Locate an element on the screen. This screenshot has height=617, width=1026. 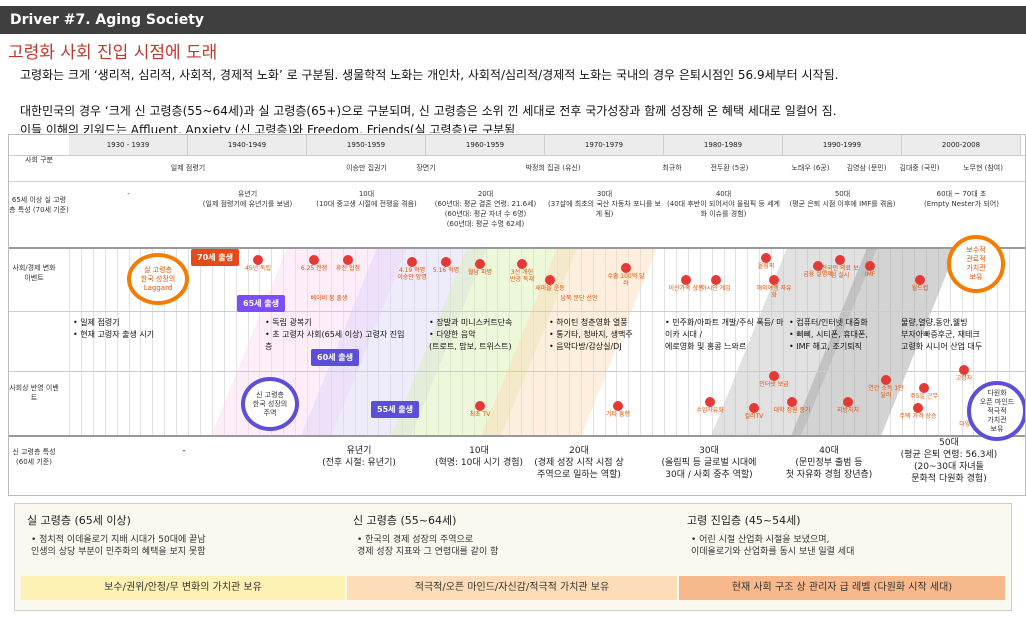
event-label: 전국민 의료 보험 실시 is located at coordinates (840, 272).